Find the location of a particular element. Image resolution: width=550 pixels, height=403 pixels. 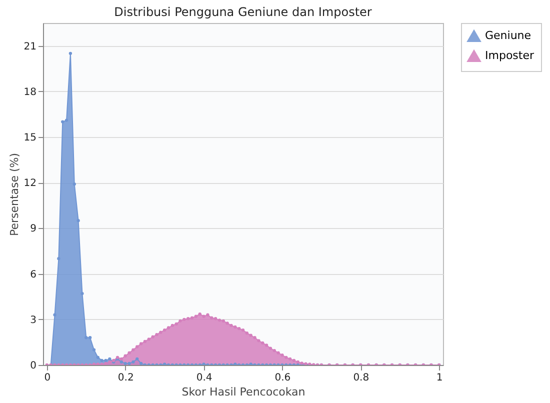

x-tick-label: 0 is located at coordinates (47, 378).